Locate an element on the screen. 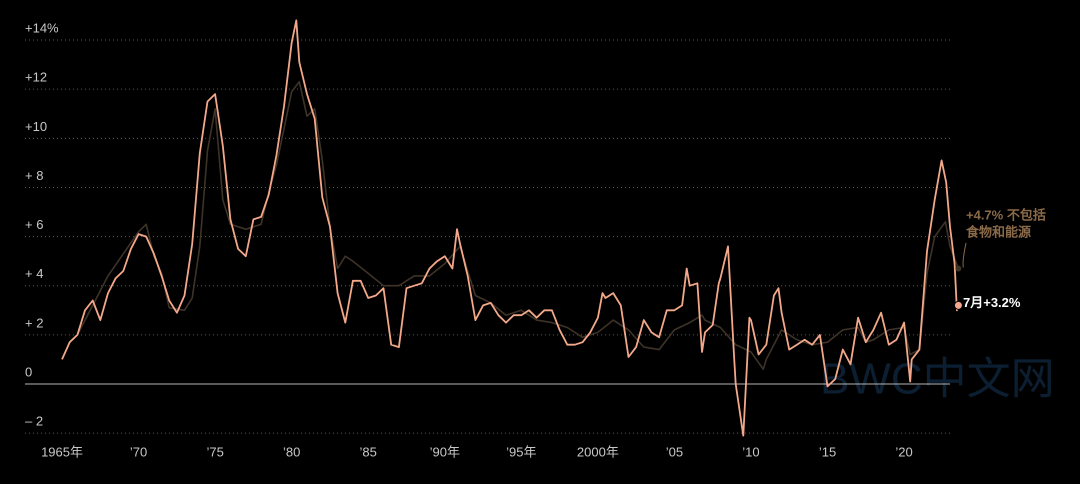 This screenshot has height=484, width=1080. x-tick-label: 2000年 is located at coordinates (598, 451).